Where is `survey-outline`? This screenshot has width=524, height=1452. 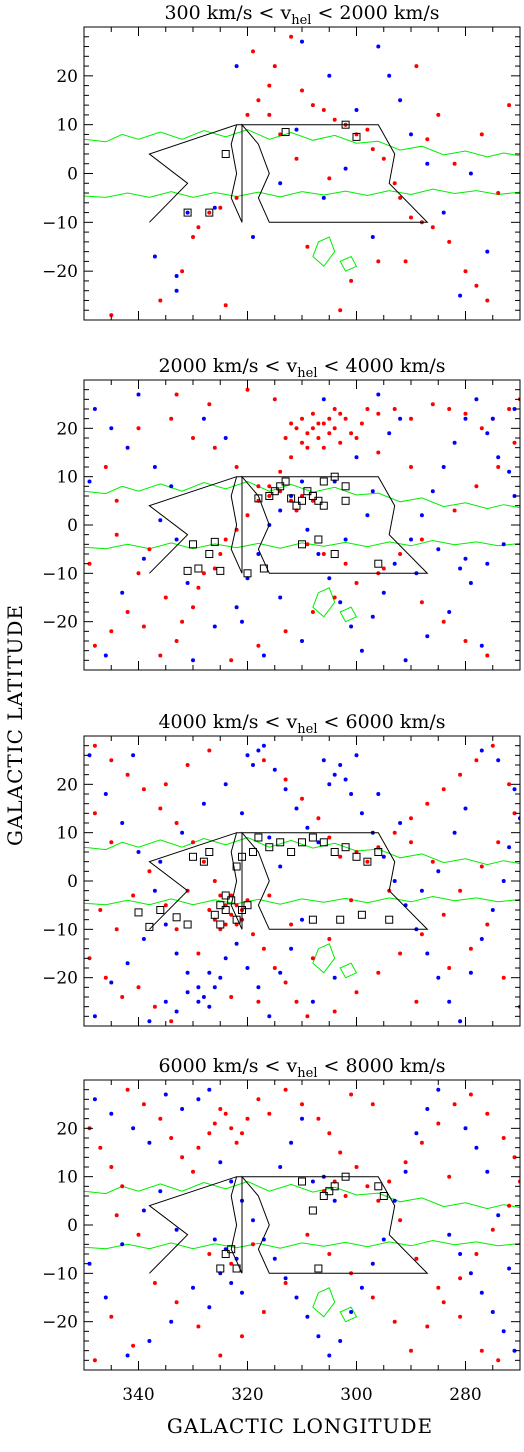 survey-outline is located at coordinates (288, 880).